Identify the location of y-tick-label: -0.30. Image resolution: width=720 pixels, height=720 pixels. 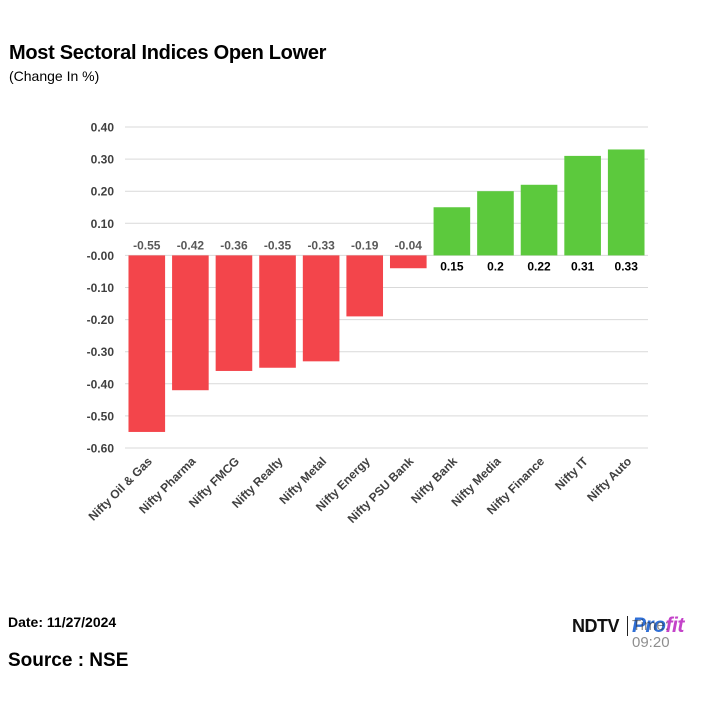
(101, 352).